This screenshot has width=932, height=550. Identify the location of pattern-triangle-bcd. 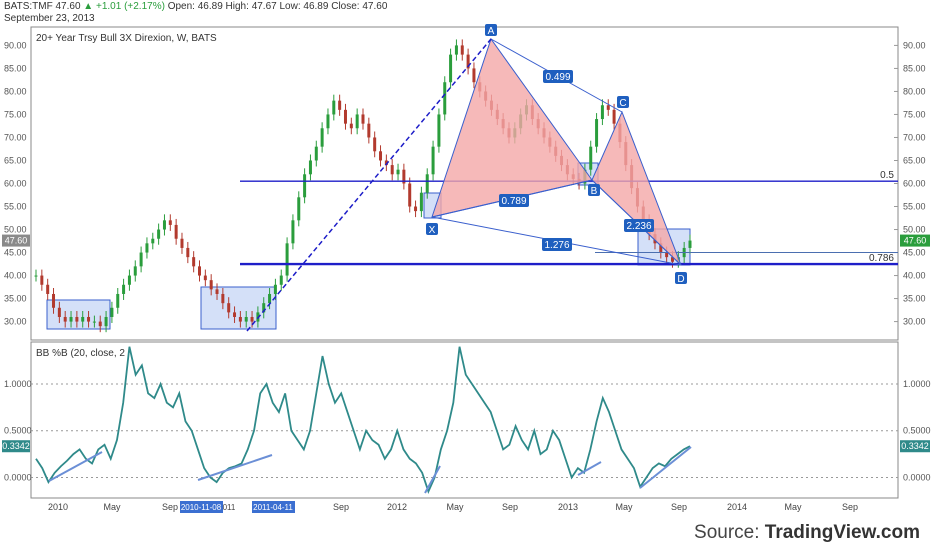
(636, 188).